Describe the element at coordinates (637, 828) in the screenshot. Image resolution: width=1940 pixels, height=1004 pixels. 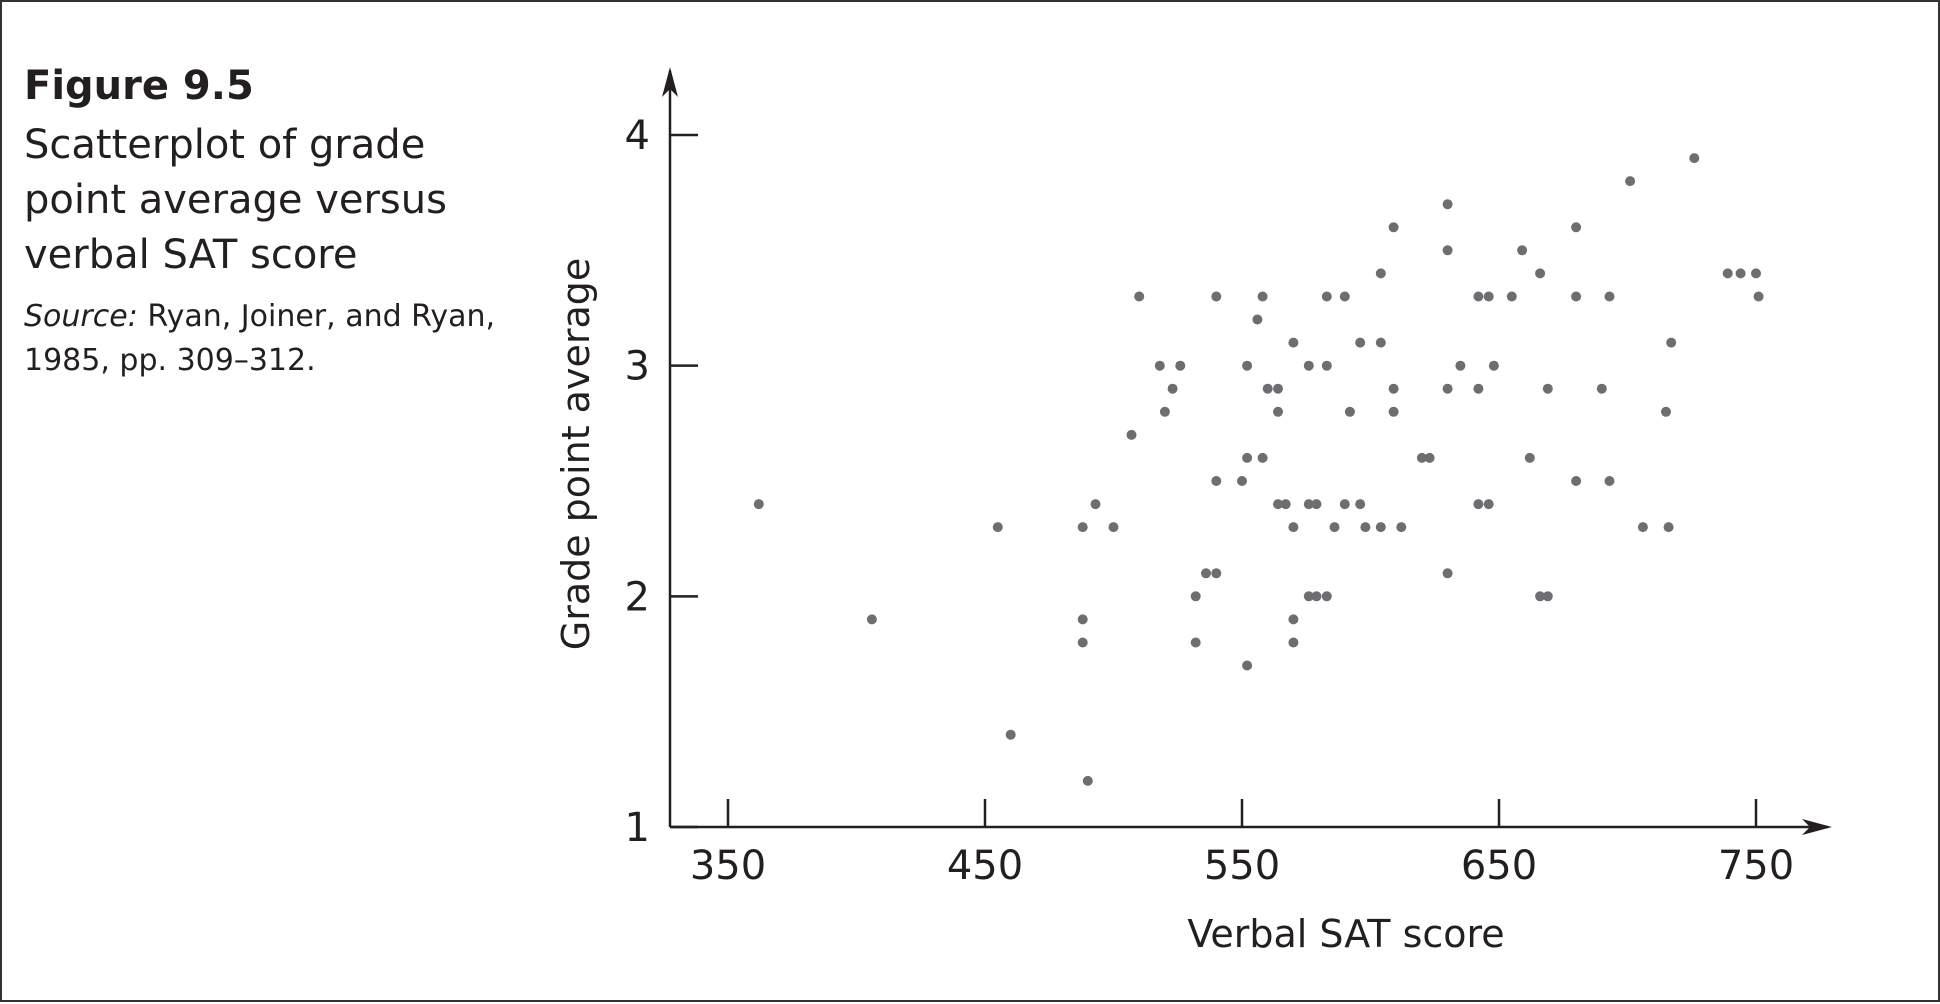
I see `y-tick-label: 1` at that location.